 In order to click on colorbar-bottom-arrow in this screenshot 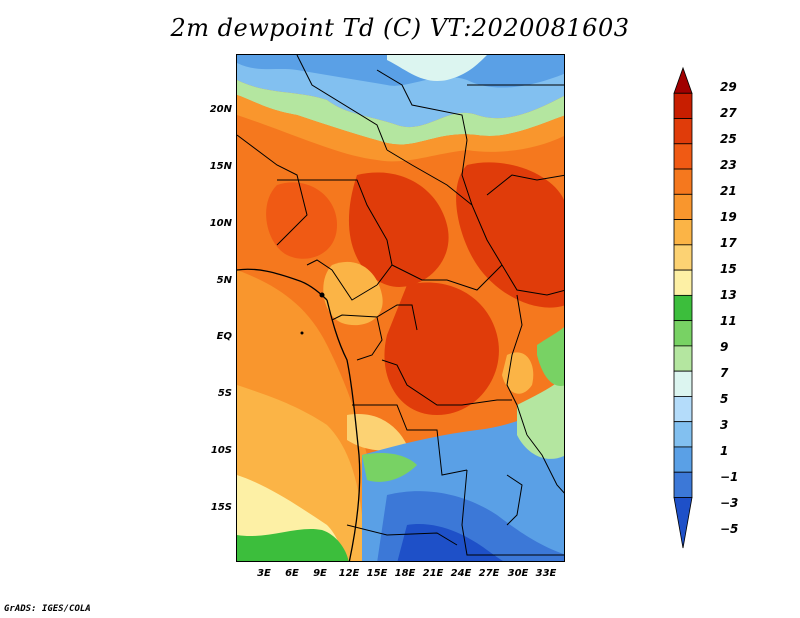, I will do `click(683, 523)`.